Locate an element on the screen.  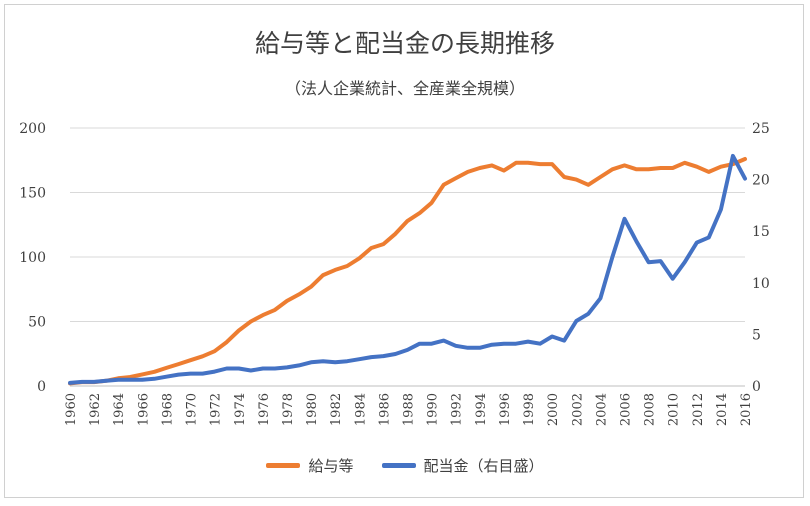
y-right-tick-label: 25 is located at coordinates (761, 129).